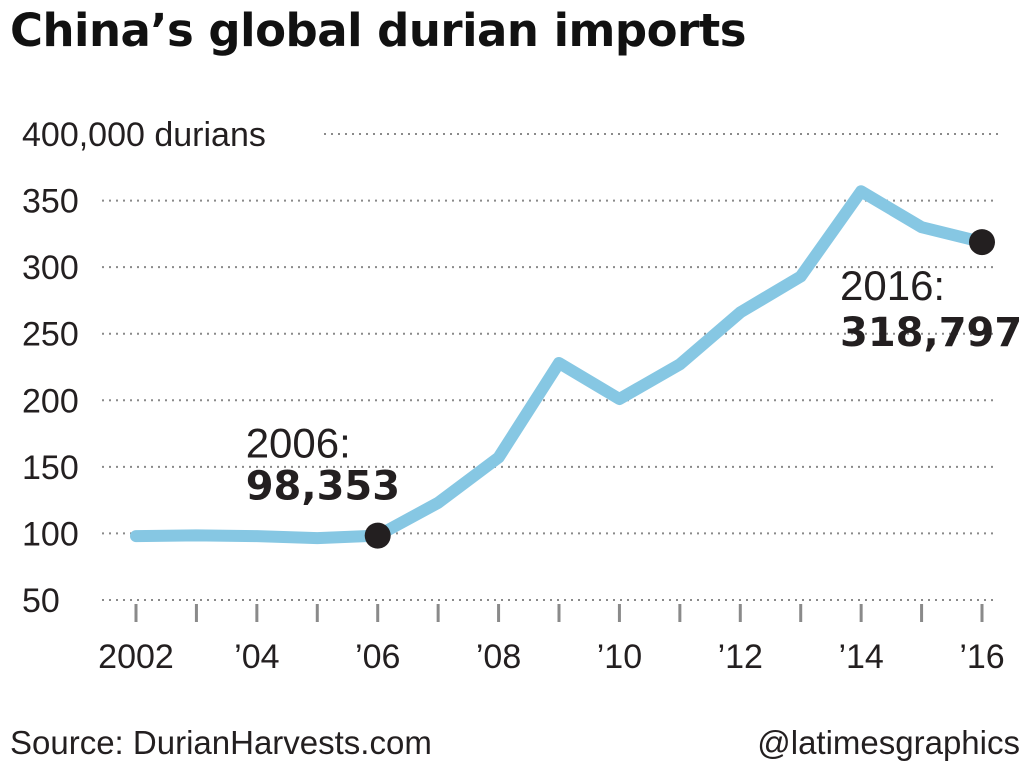  Describe the element at coordinates (50, 335) in the screenshot. I see `y-tick-label: 250` at that location.